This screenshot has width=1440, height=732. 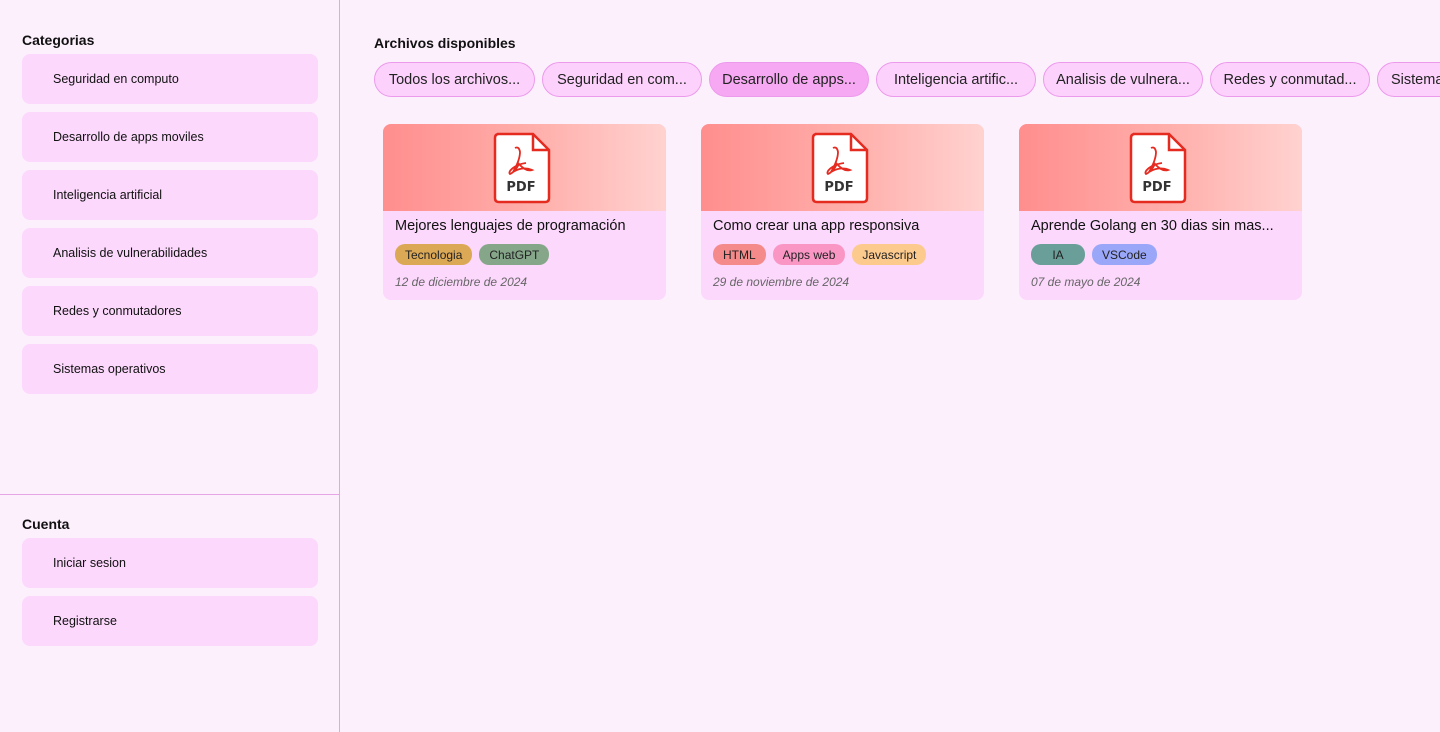 I want to click on sidebar-item-label: Seguridad en computo, so click(x=116, y=79).